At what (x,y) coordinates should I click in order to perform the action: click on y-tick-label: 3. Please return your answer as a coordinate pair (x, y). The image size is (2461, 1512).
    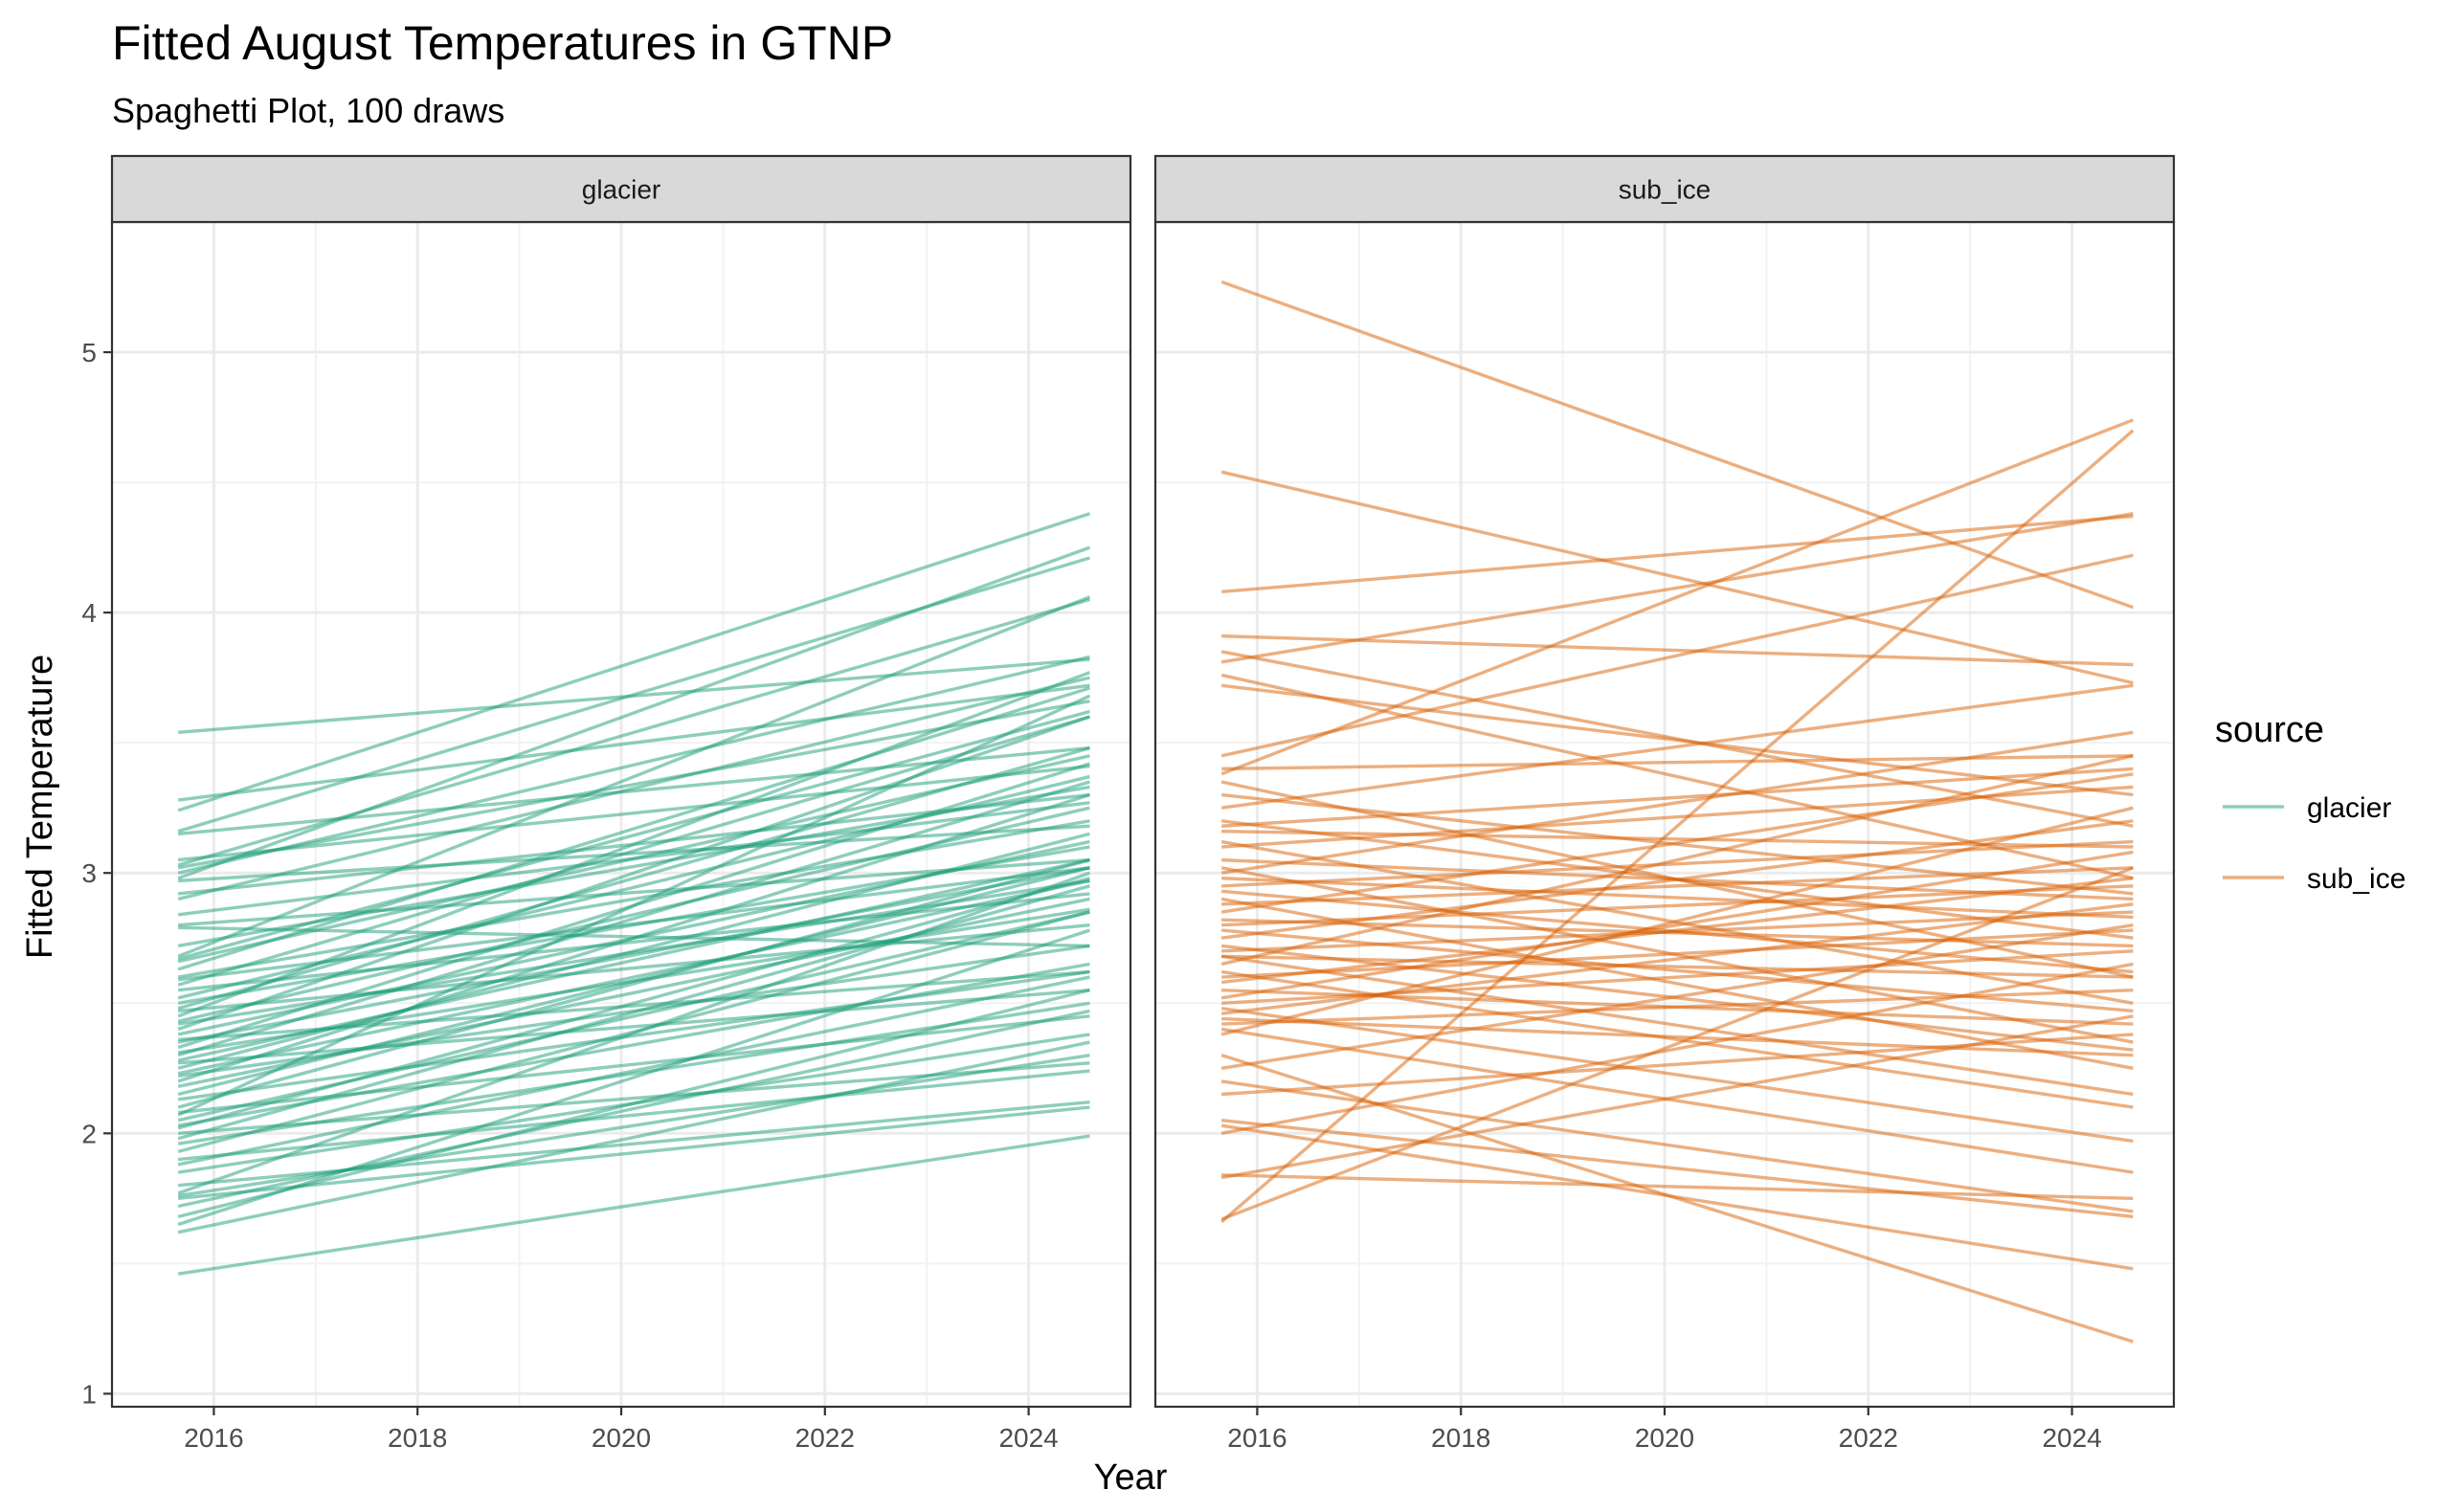
    Looking at the image, I should click on (89, 873).